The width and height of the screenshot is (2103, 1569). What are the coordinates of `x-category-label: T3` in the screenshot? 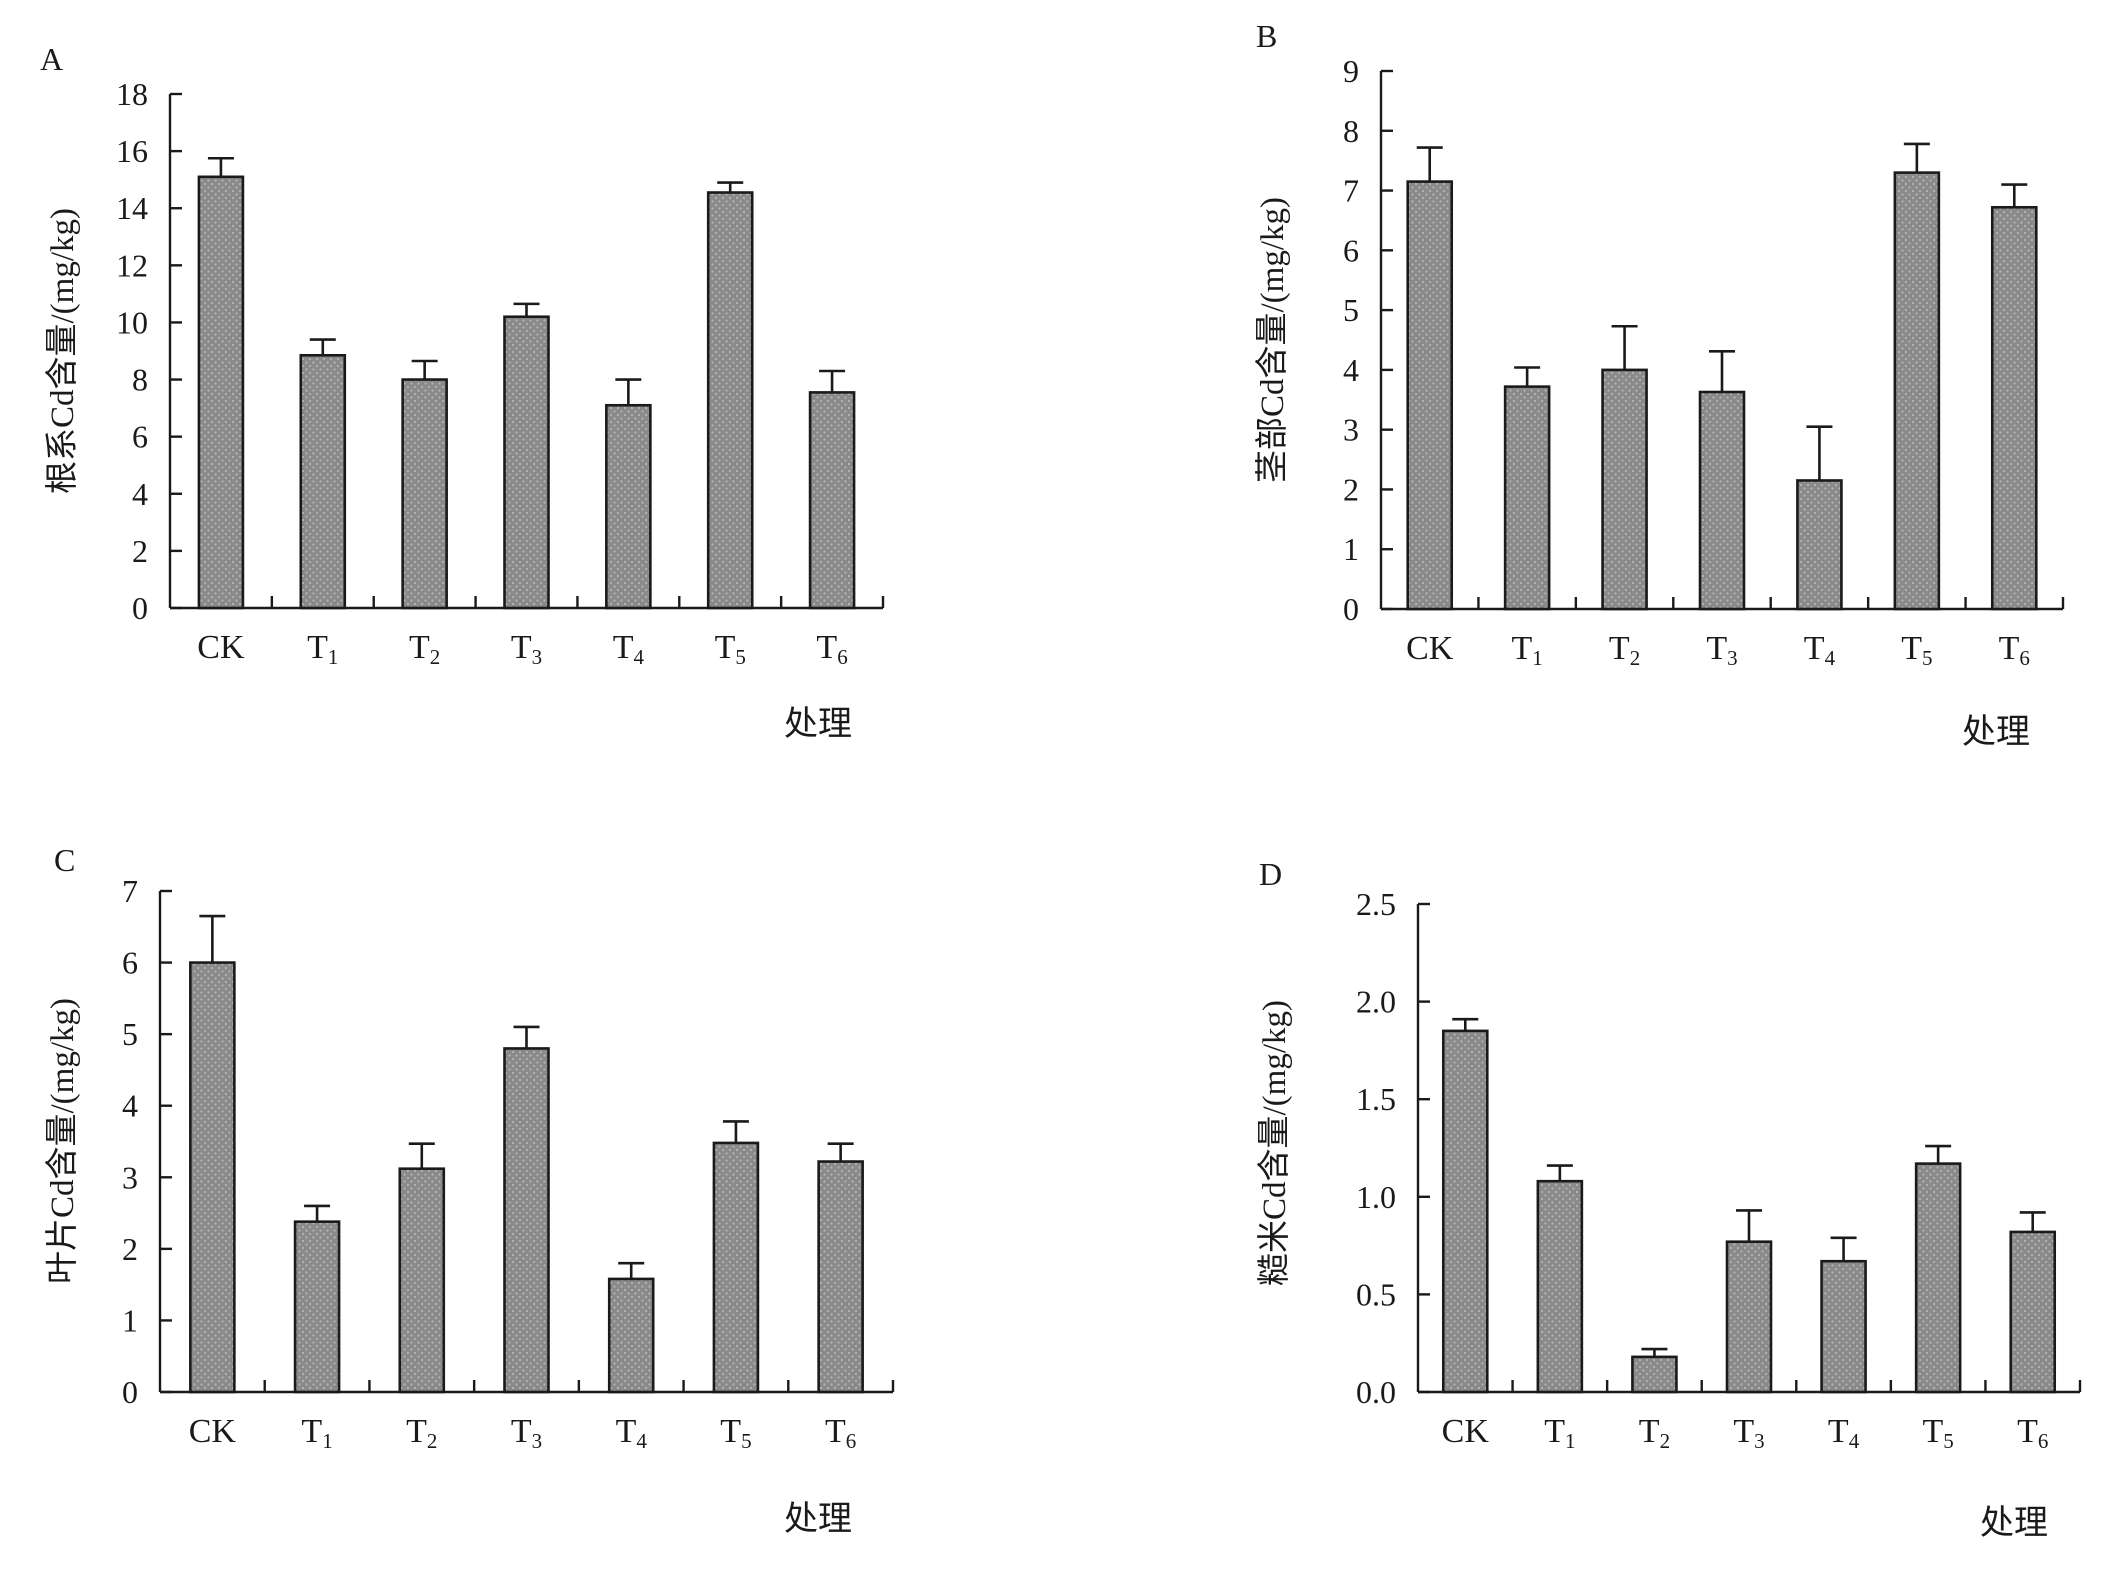 It's located at (526, 649).